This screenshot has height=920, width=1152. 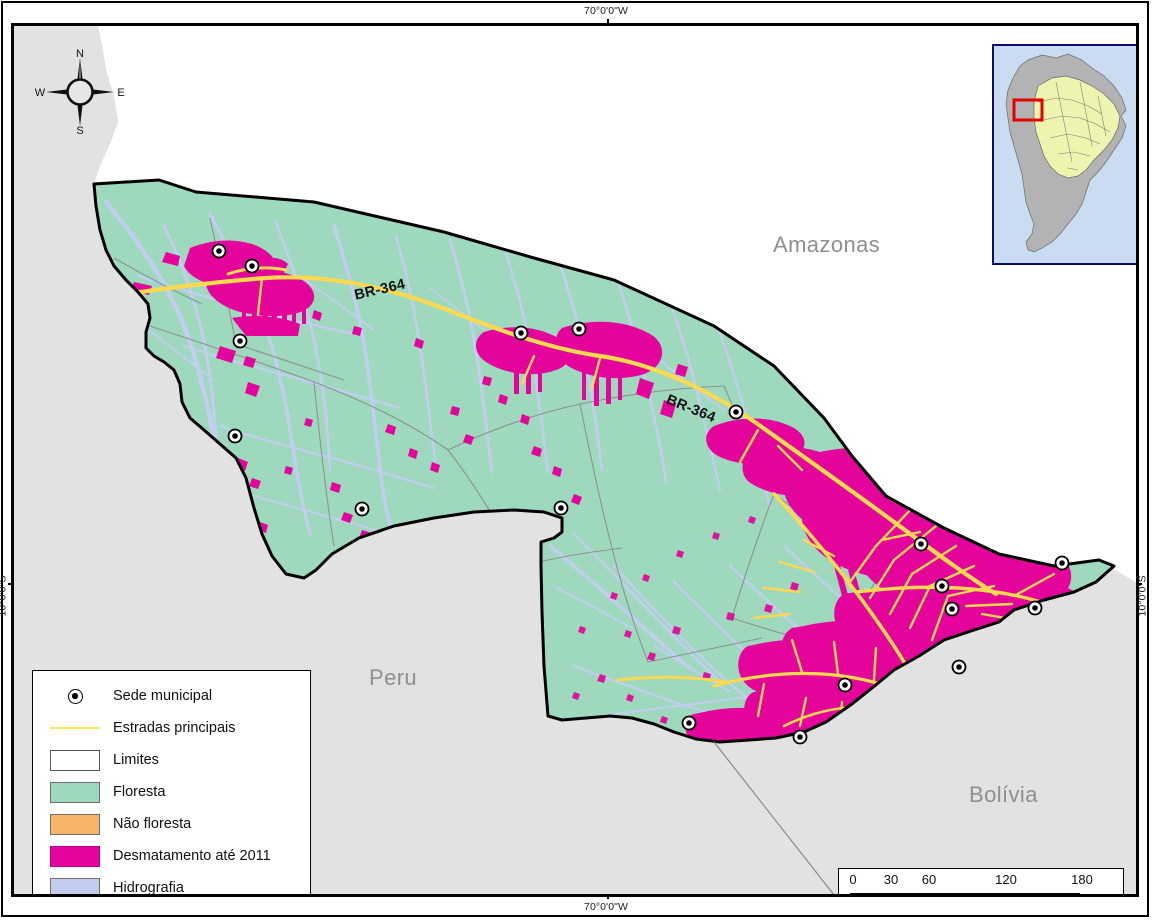 What do you see at coordinates (75, 824) in the screenshot?
I see `nao-floresta-swatch-icon` at bounding box center [75, 824].